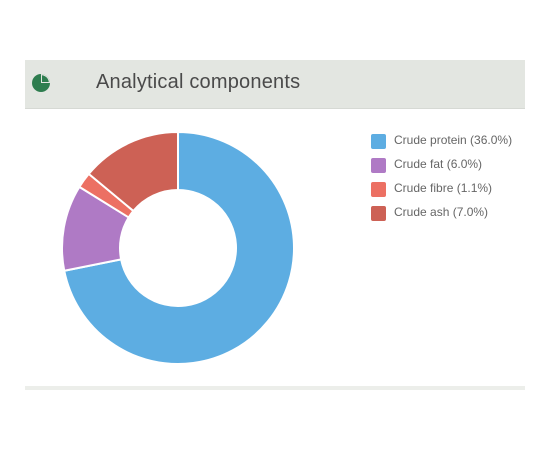  I want to click on legend-label: Crude ash (7.0%), so click(441, 212).